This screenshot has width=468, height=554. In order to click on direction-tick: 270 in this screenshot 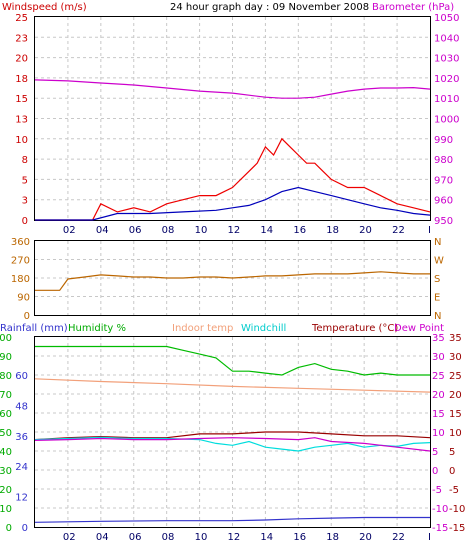, I will do `click(20, 261)`.